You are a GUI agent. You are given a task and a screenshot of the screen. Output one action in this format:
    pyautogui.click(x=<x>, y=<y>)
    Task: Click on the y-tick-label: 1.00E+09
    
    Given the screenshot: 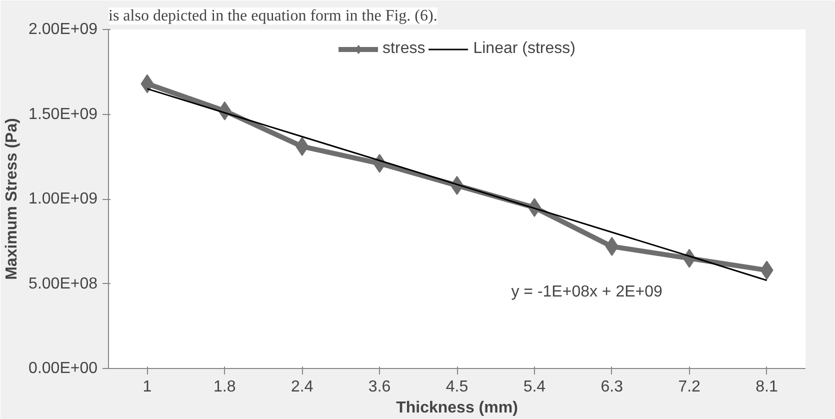 What is the action you would take?
    pyautogui.click(x=63, y=199)
    